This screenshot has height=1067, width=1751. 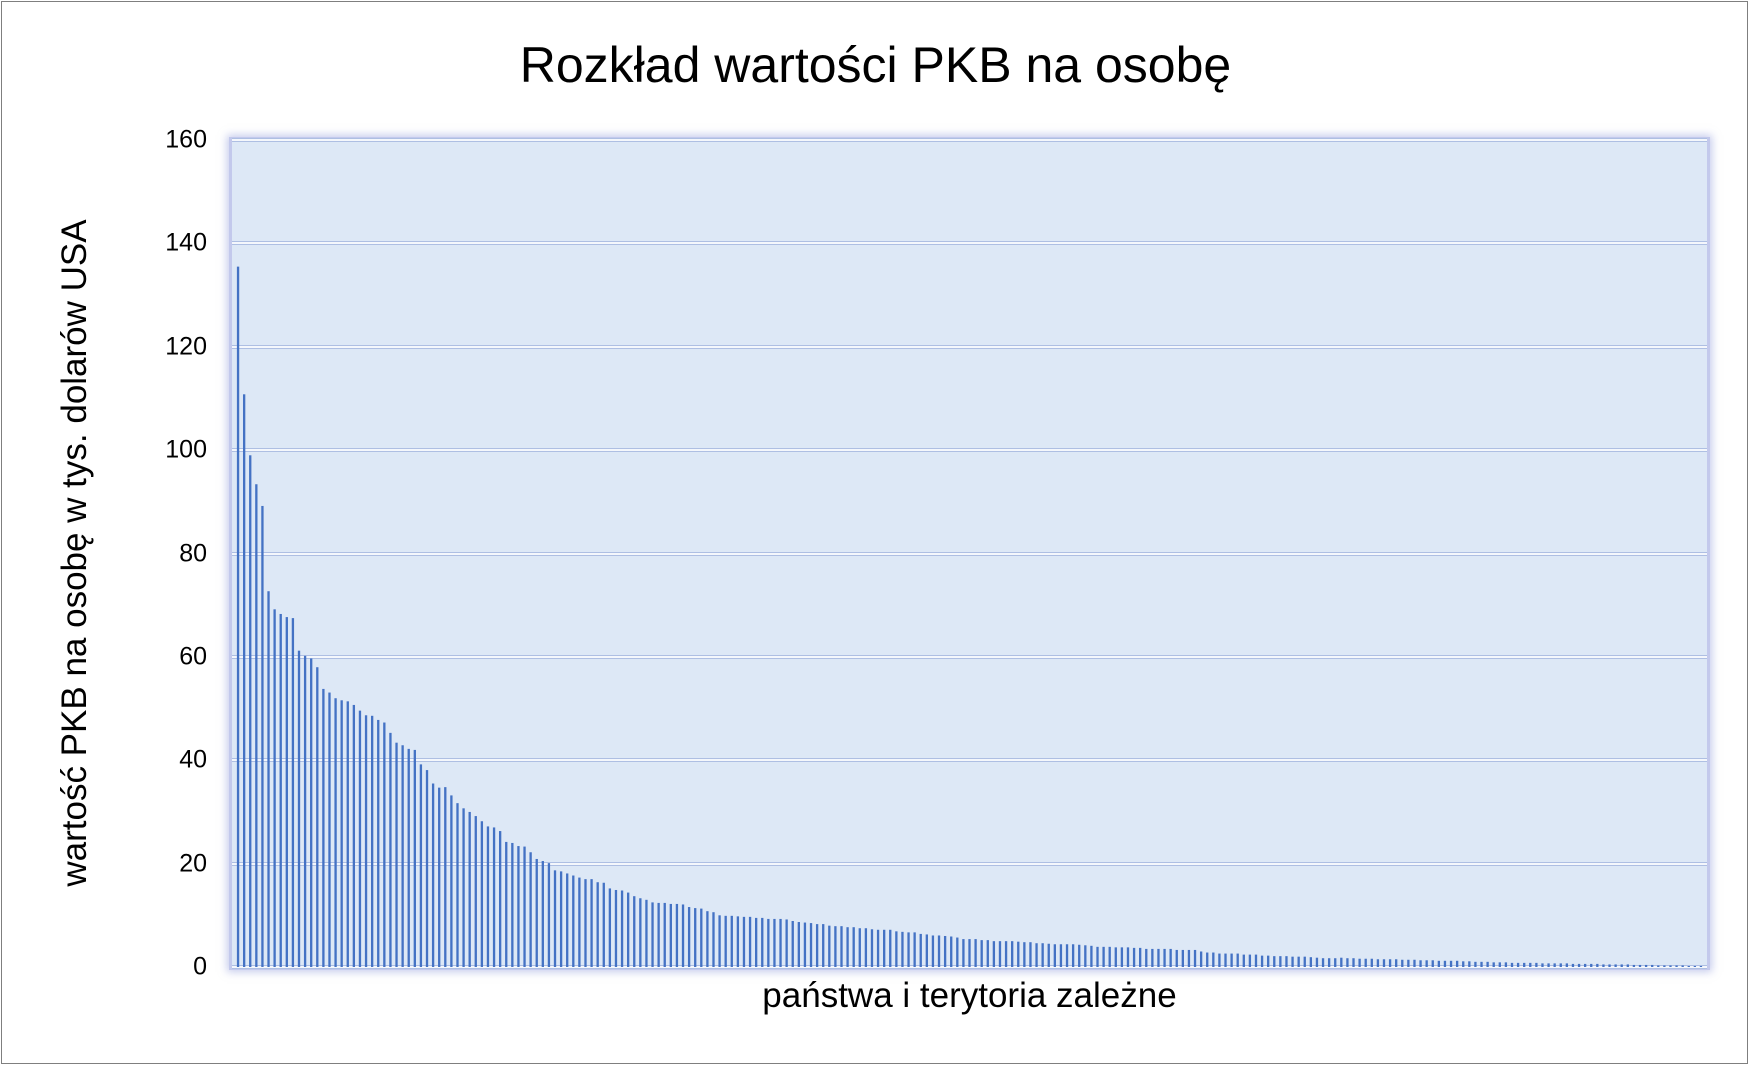 What do you see at coordinates (875, 65) in the screenshot?
I see `chart-title: Rozkład wartości PKB na osobę` at bounding box center [875, 65].